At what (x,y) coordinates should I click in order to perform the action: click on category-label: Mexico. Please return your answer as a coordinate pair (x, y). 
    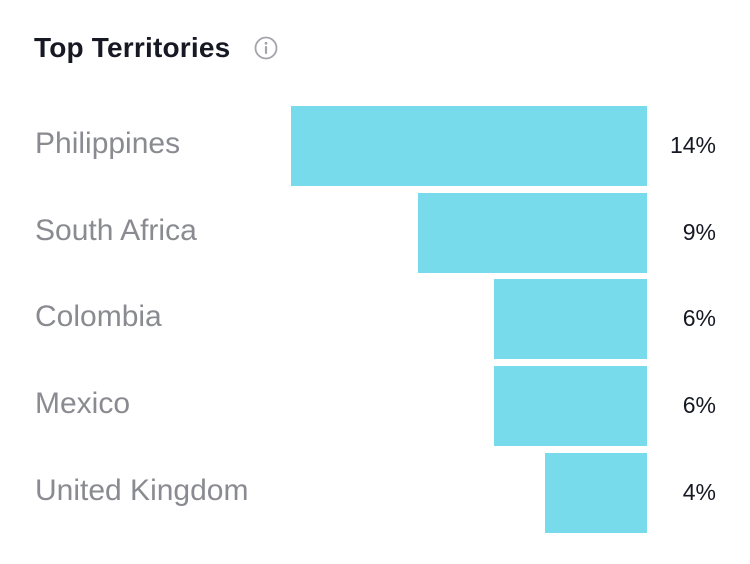
    Looking at the image, I should click on (83, 404).